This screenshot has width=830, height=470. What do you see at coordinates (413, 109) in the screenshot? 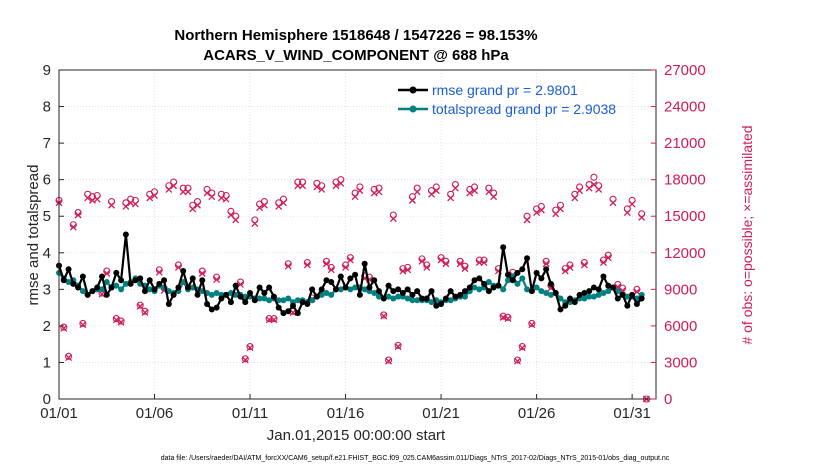
I see `legend-spread-marker` at bounding box center [413, 109].